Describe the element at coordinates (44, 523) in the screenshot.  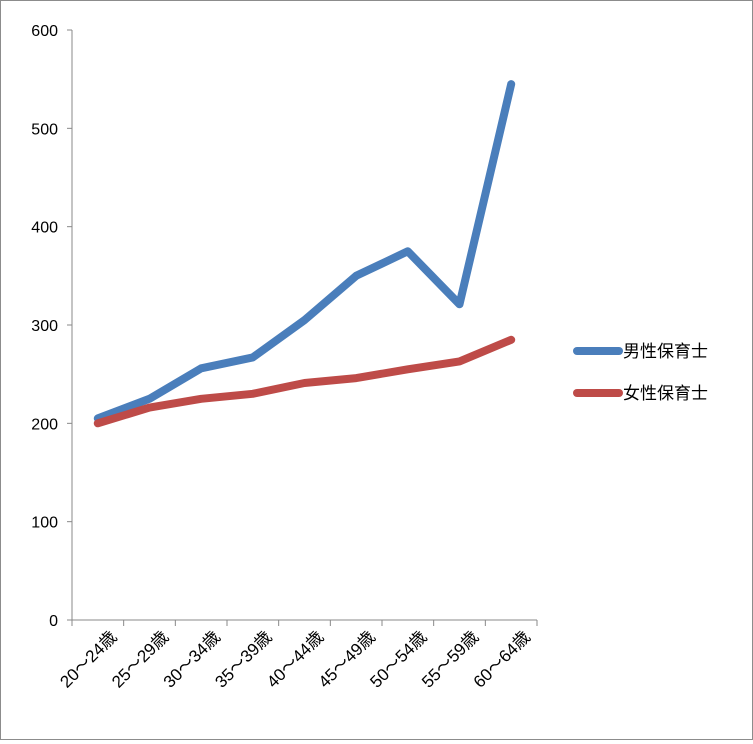
I see `y-tick-label: 100` at that location.